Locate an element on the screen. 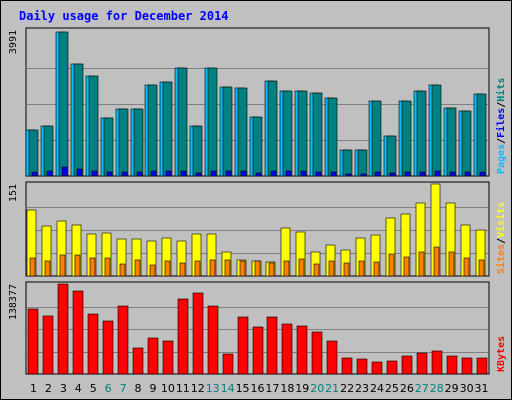 This screenshot has height=400, width=512. x-tick-label: 20 is located at coordinates (317, 388).